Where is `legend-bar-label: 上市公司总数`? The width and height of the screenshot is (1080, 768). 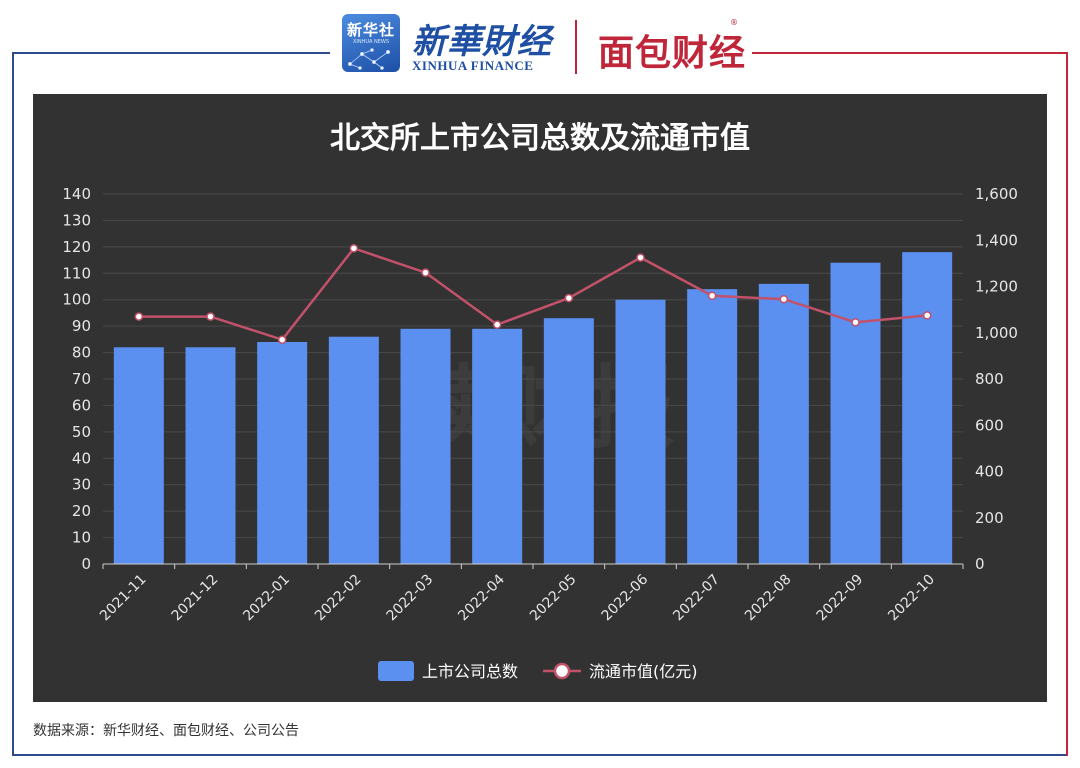 legend-bar-label: 上市公司总数 is located at coordinates (470, 671).